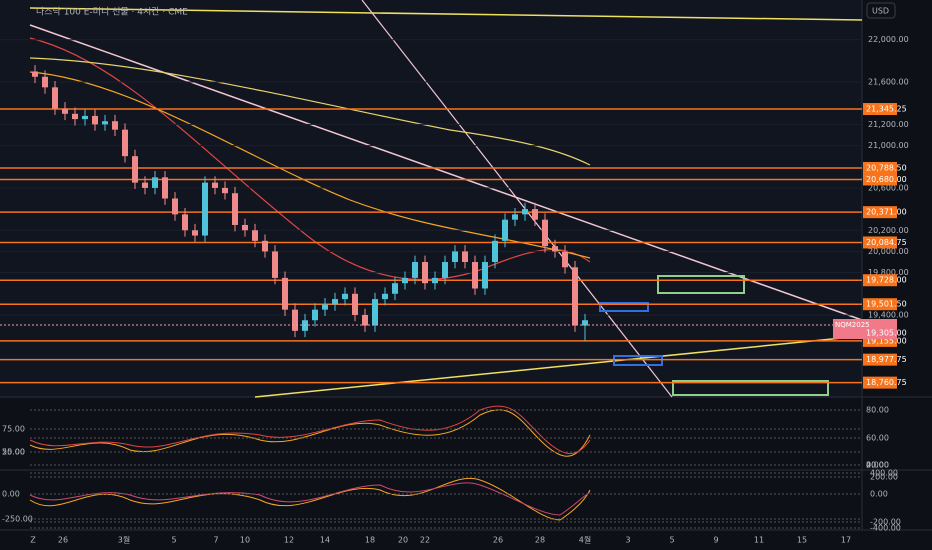 This screenshot has width=932, height=550. What do you see at coordinates (802, 540) in the screenshot?
I see `x-tick-label: 15` at bounding box center [802, 540].